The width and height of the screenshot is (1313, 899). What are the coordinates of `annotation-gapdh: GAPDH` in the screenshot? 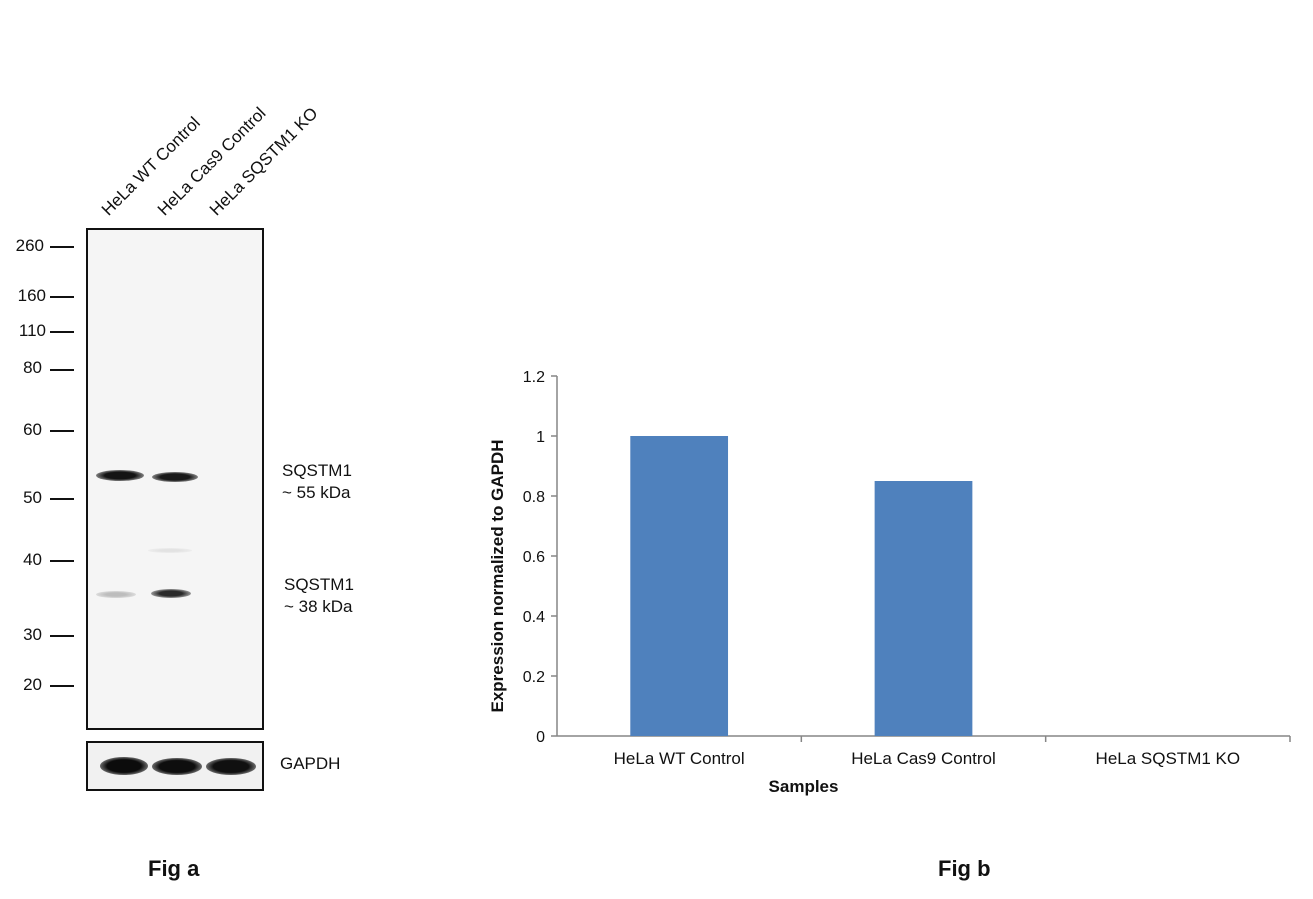 It's located at (310, 763).